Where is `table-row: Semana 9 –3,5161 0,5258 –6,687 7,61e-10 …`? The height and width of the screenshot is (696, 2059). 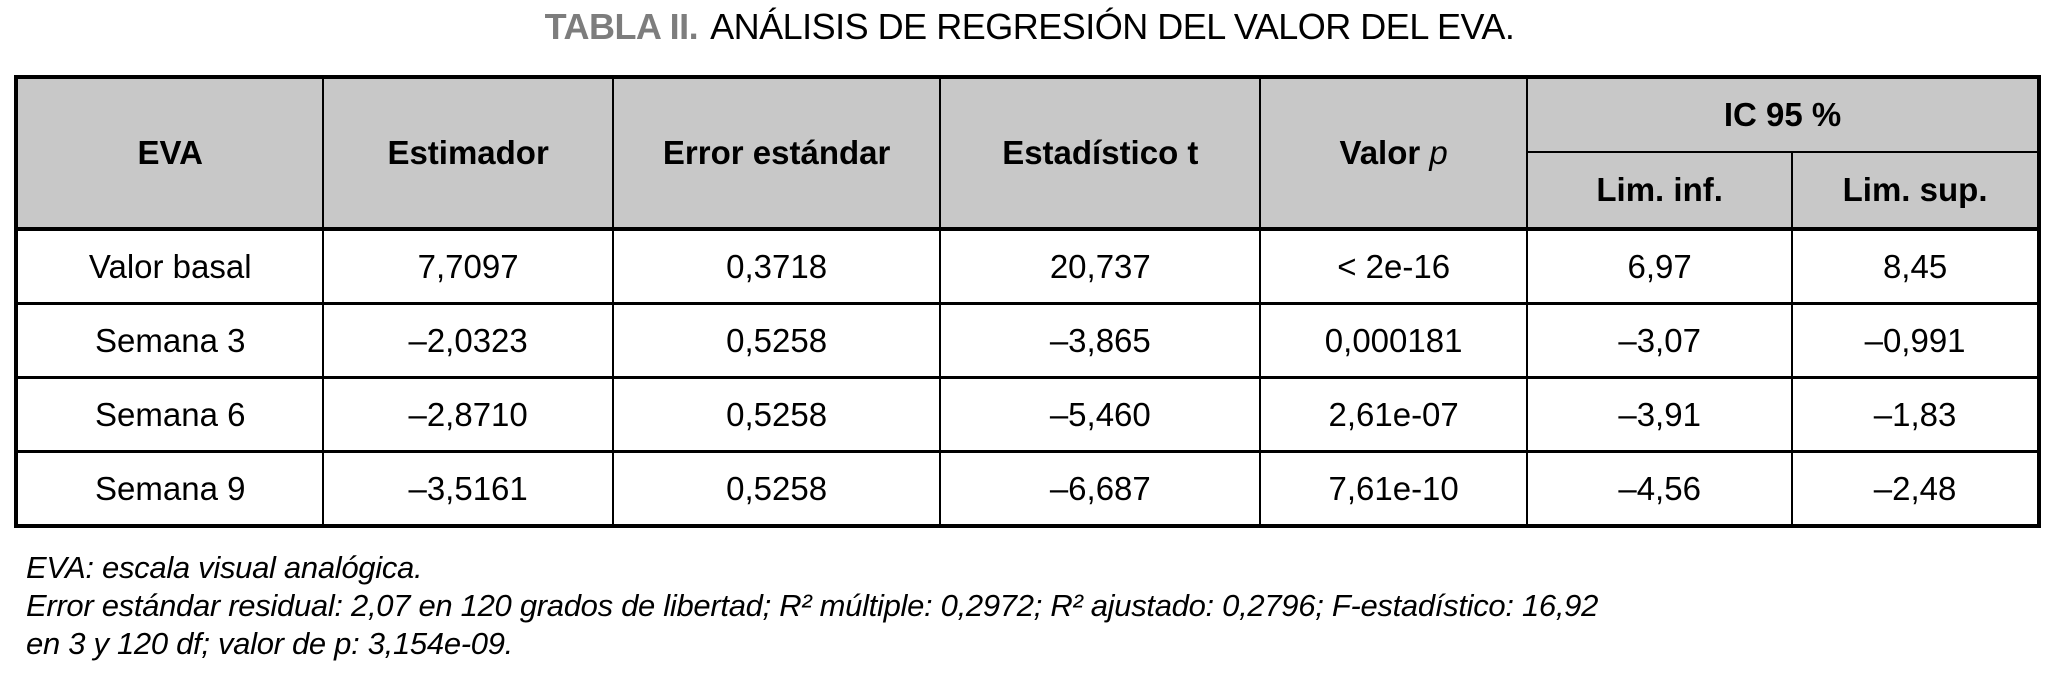 table-row: Semana 9 –3,5161 0,5258 –6,687 7,61e-10 … is located at coordinates (1027, 489).